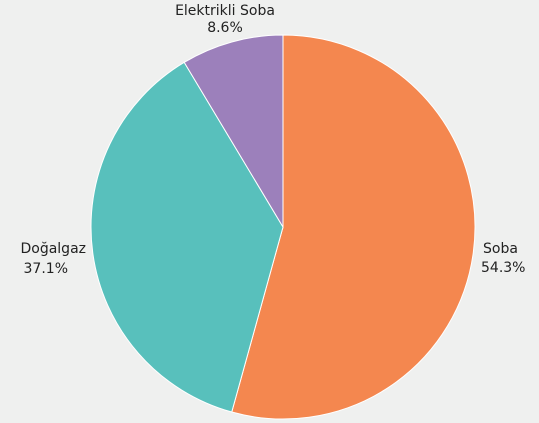 The image size is (539, 423). I want to click on slice-label-dogalgaz: Doğalgaz, so click(53, 249).